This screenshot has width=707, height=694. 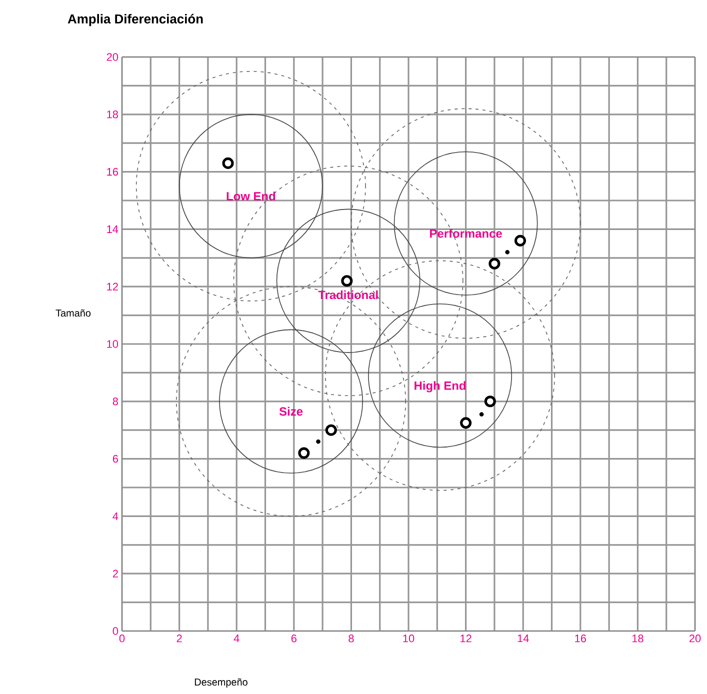 What do you see at coordinates (112, 114) in the screenshot?
I see `y-tick-label: 18` at bounding box center [112, 114].